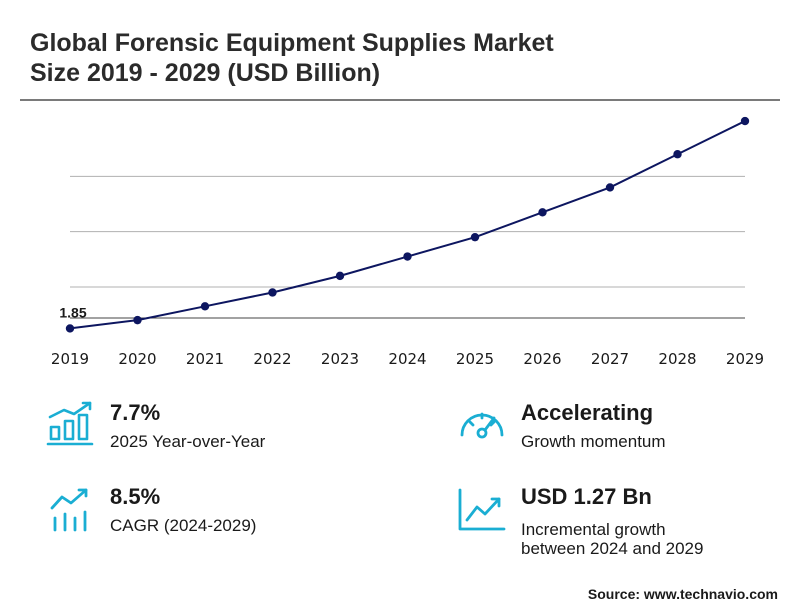 The width and height of the screenshot is (800, 610). I want to click on data-point-2020, so click(137, 320).